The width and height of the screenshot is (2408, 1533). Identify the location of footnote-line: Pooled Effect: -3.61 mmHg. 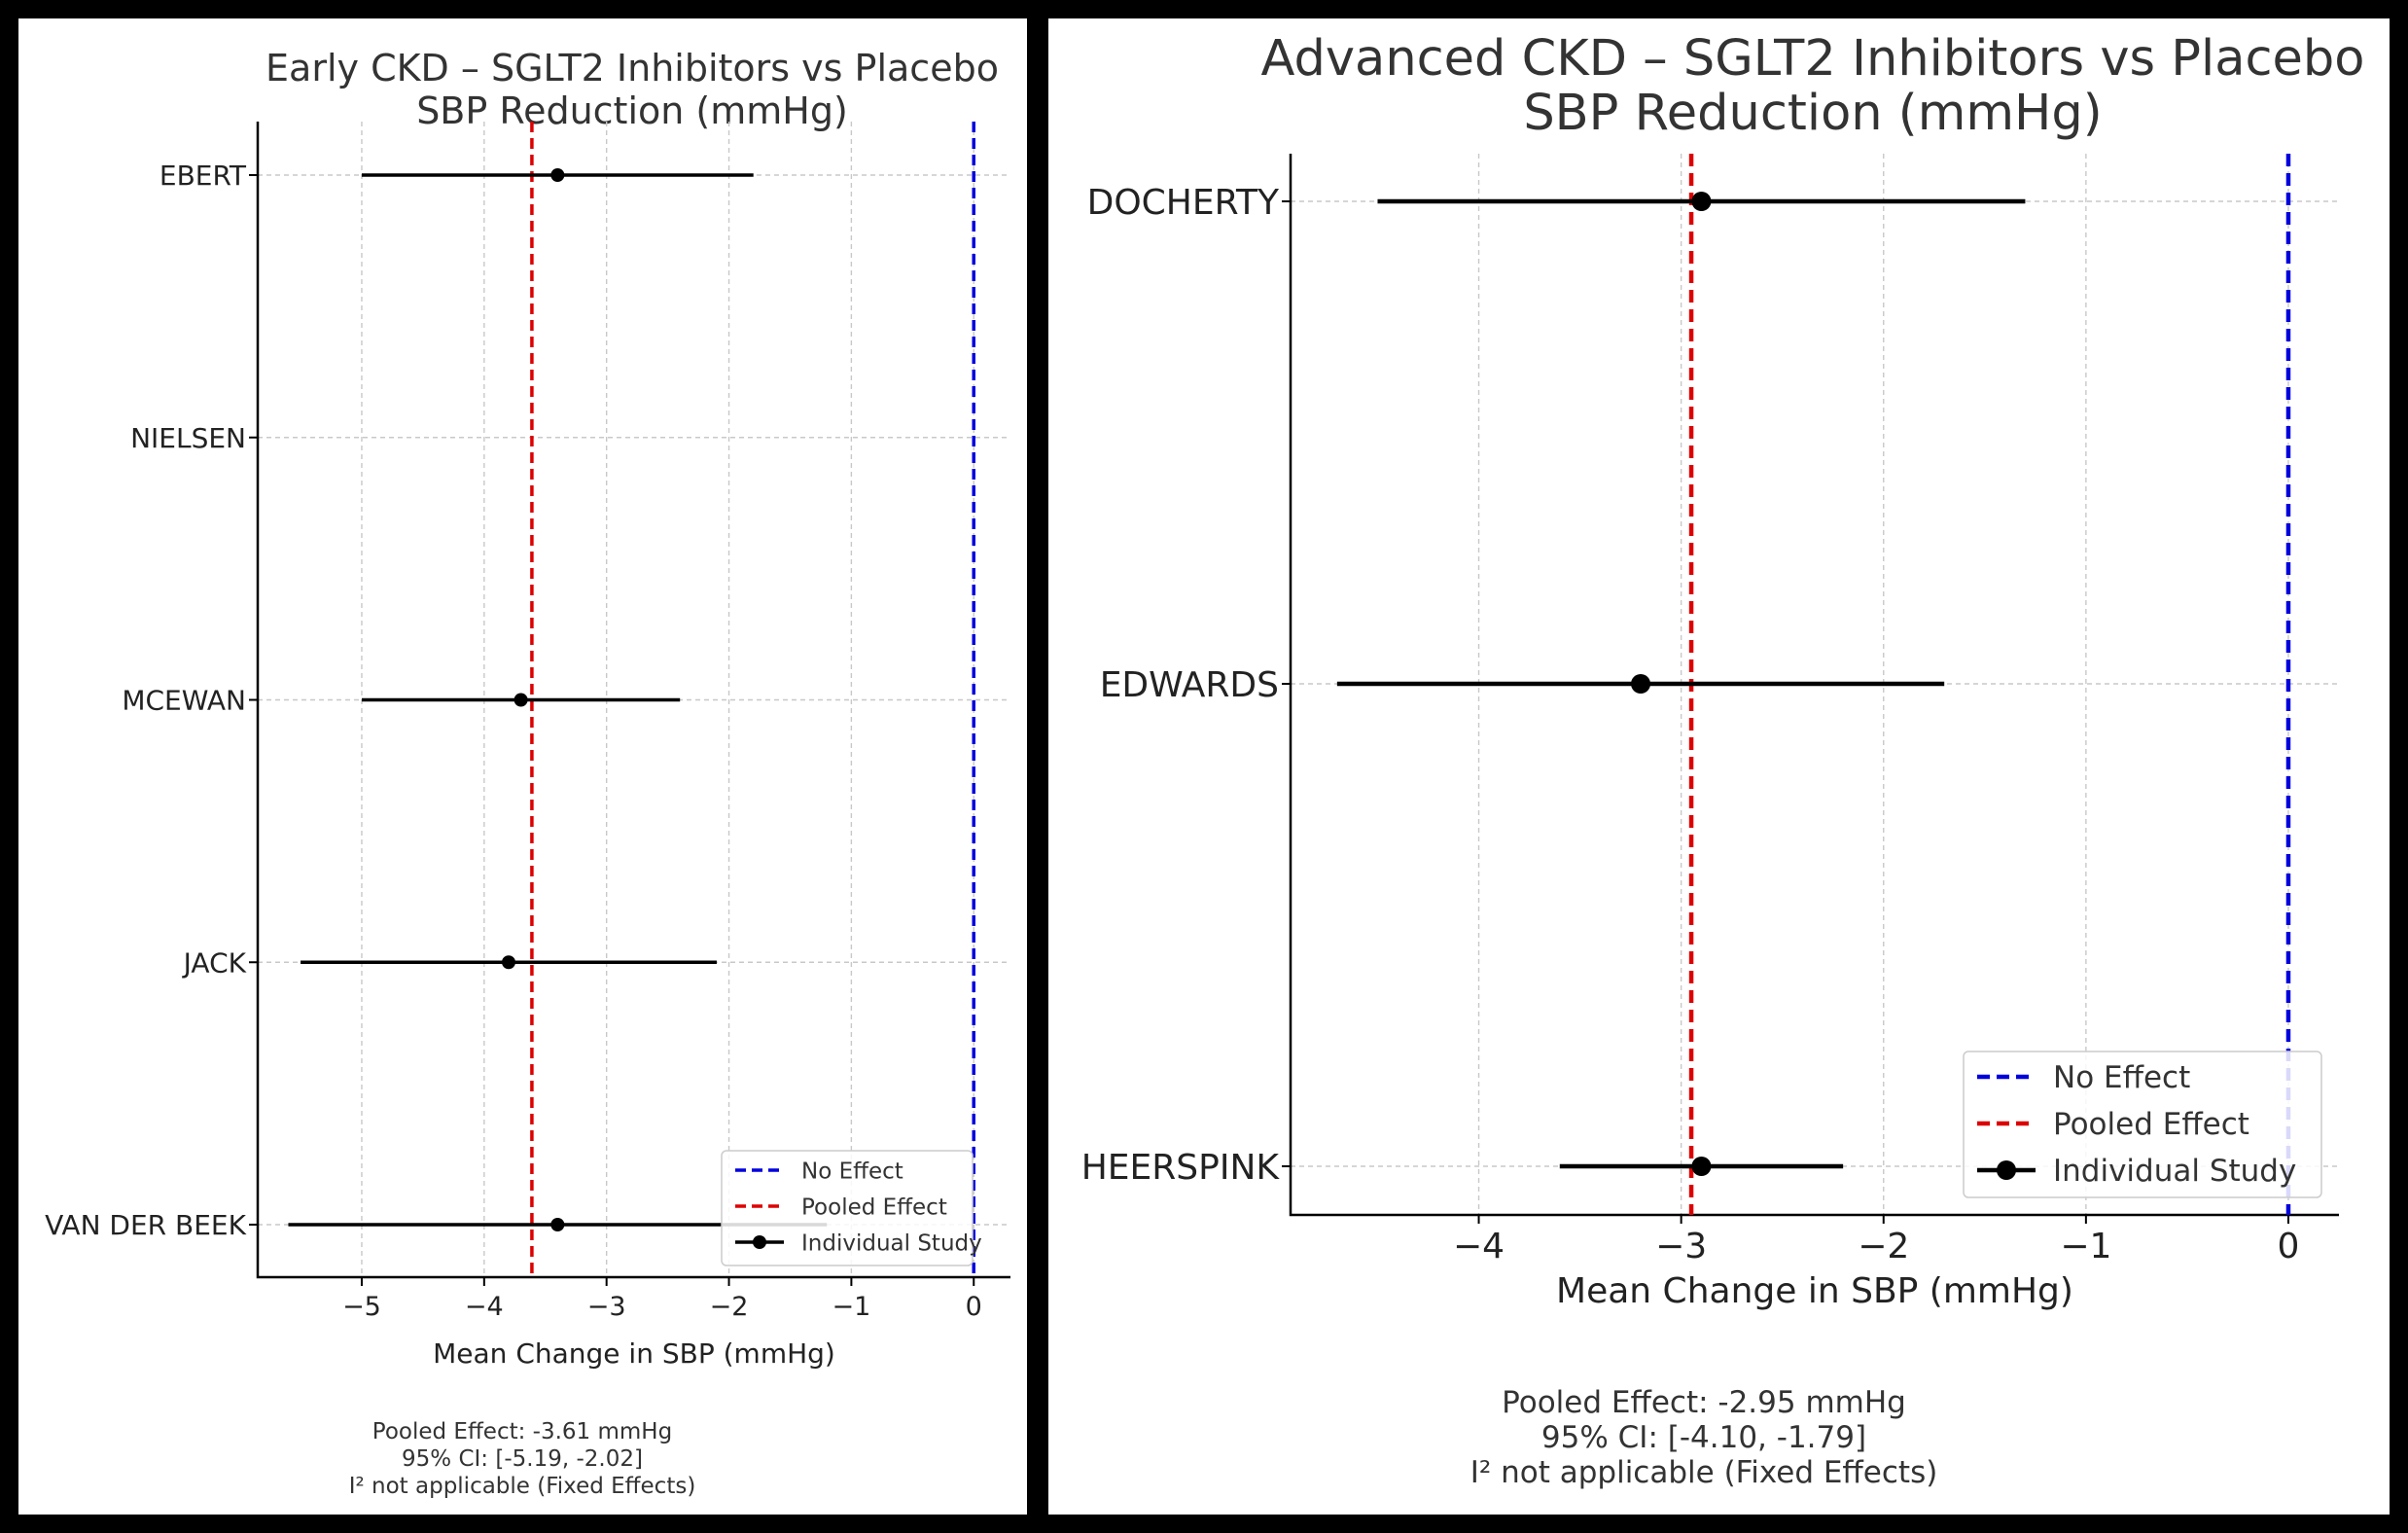
(522, 1431).